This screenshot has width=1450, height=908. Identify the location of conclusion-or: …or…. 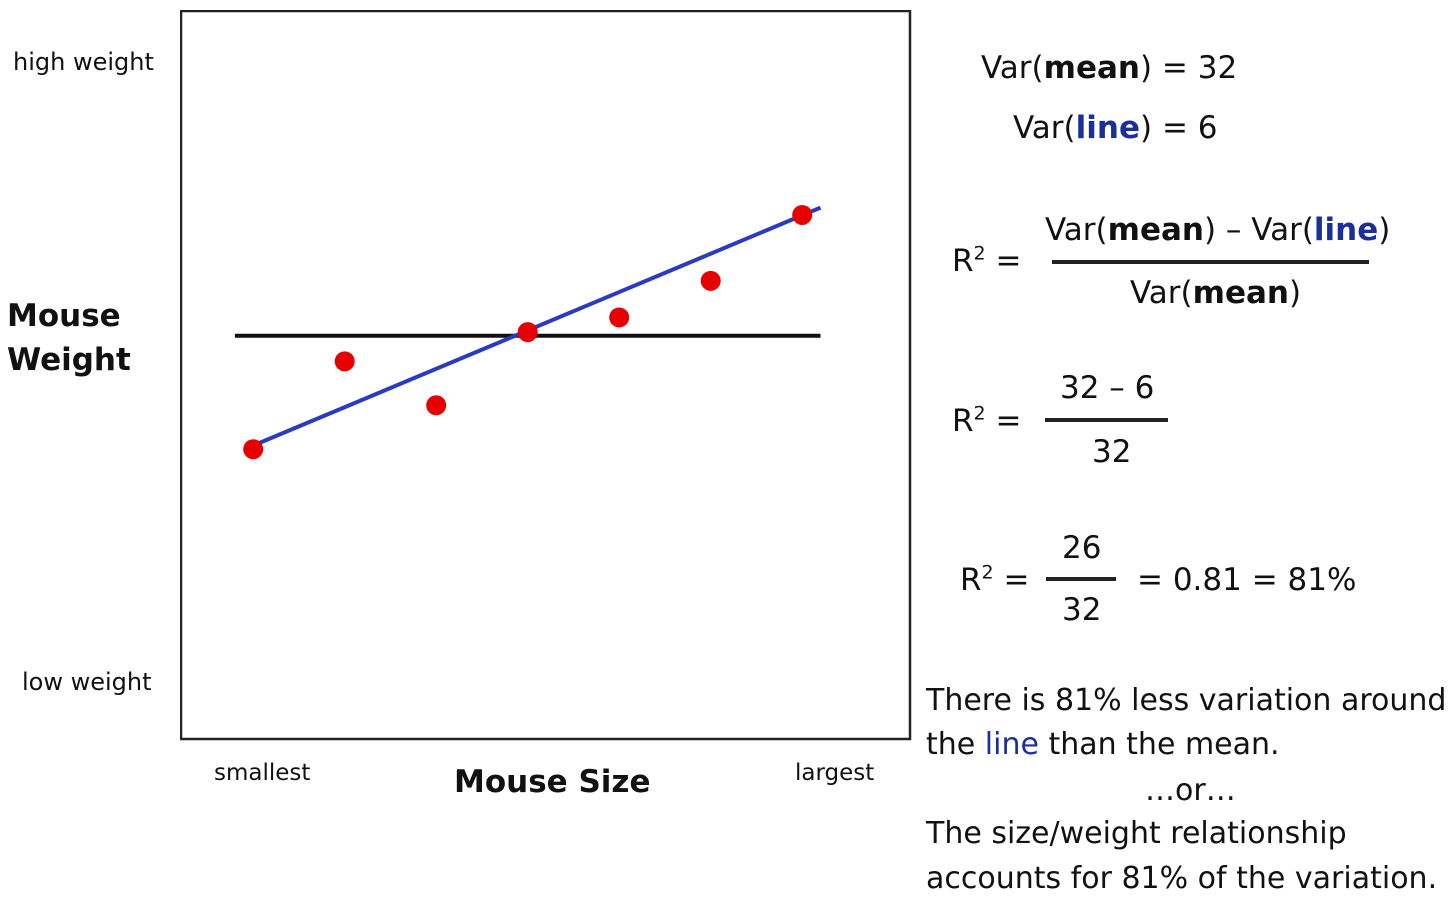
(1190, 790).